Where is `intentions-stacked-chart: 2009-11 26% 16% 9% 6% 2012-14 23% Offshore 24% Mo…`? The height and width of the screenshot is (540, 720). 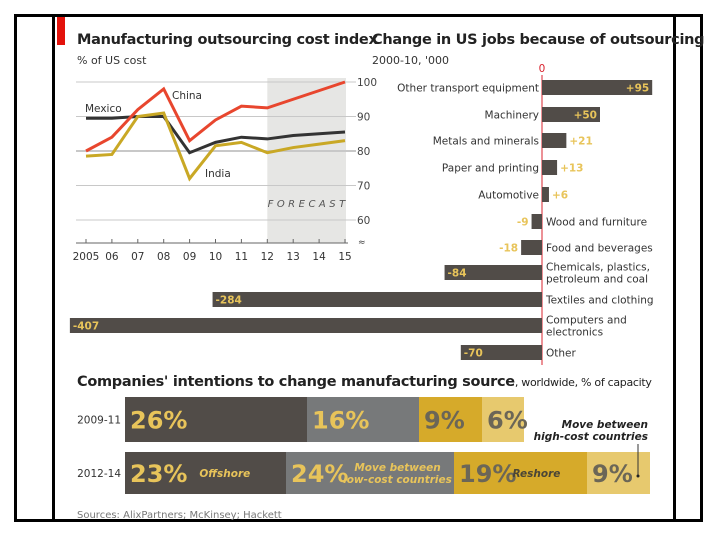 intentions-stacked-chart: 2009-11 26% 16% 9% 6% 2012-14 23% Offshore 24% Mo… is located at coordinates (363, 445).